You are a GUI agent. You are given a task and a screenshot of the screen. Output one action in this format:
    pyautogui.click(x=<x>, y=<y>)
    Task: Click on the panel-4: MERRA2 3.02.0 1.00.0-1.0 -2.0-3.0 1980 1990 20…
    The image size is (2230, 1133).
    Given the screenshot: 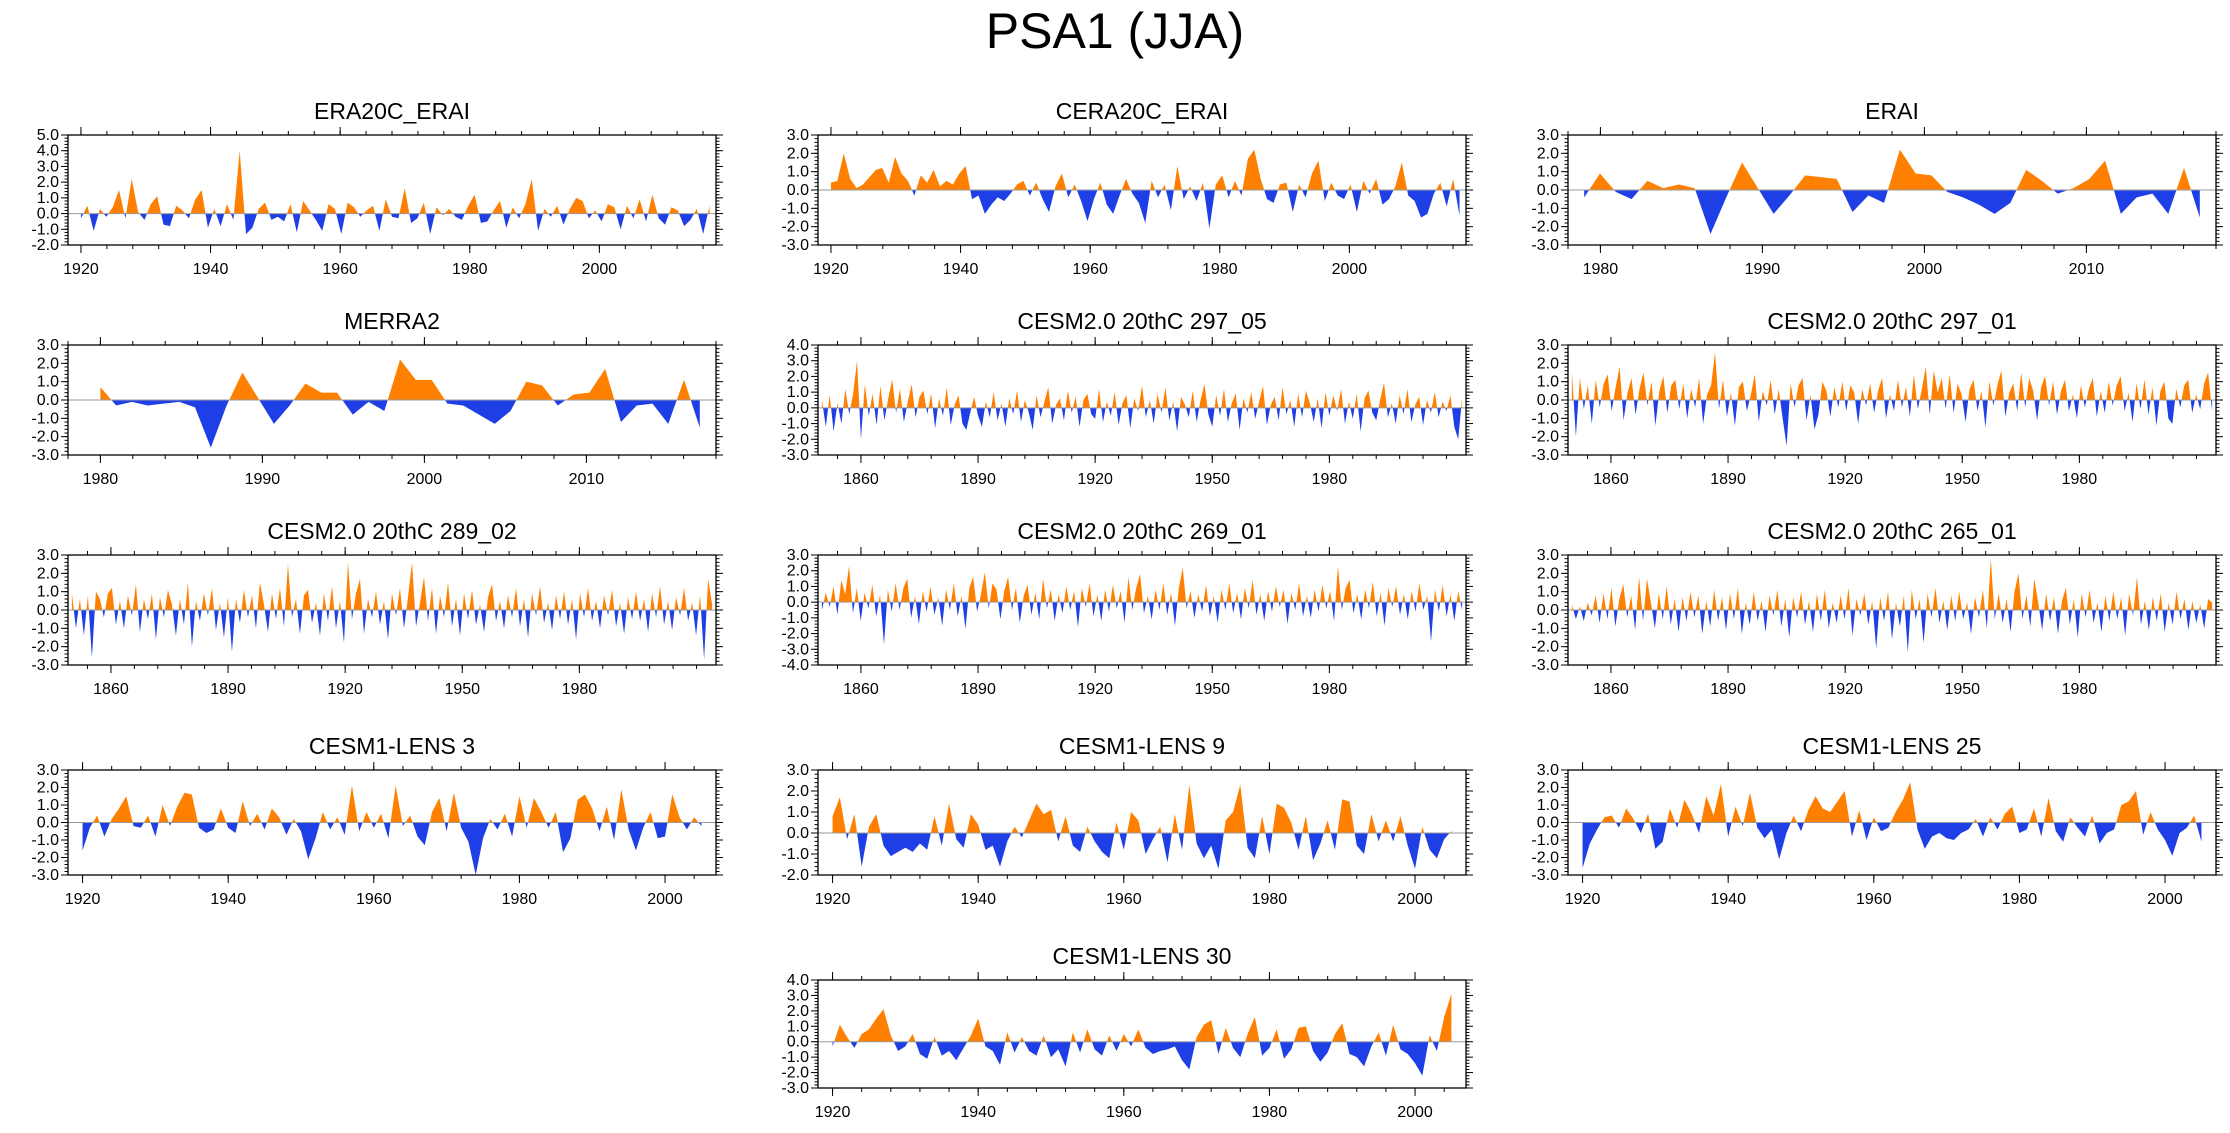 What is the action you would take?
    pyautogui.click(x=377, y=398)
    